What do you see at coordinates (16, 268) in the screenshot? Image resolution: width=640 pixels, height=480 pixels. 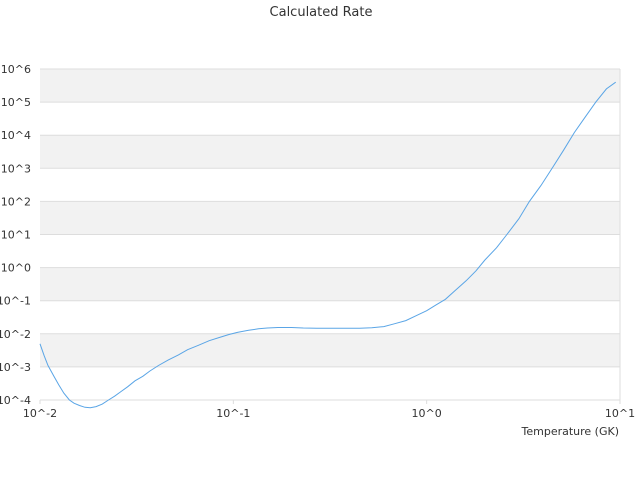 I see `y-tick-label: 10^0` at bounding box center [16, 268].